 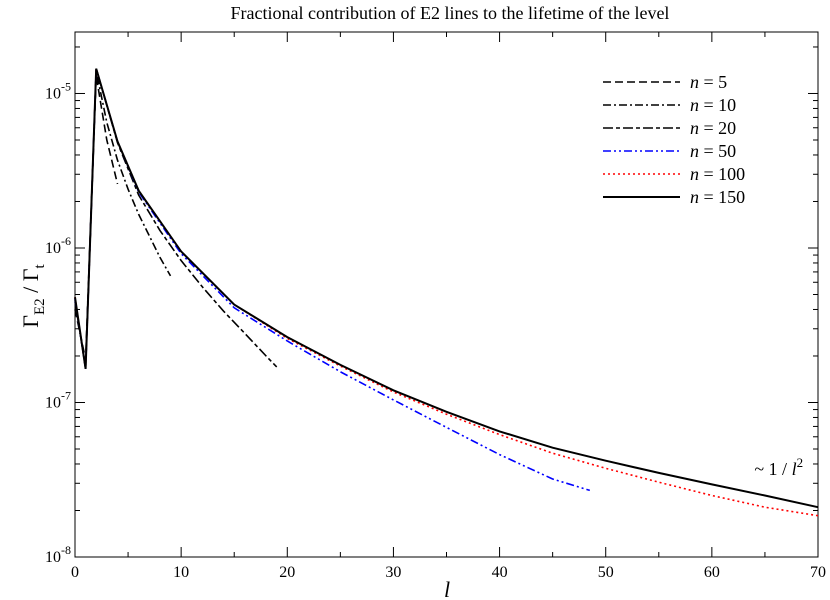 I want to click on y-tick-label: 10⁻⁷, so click(x=58, y=399).